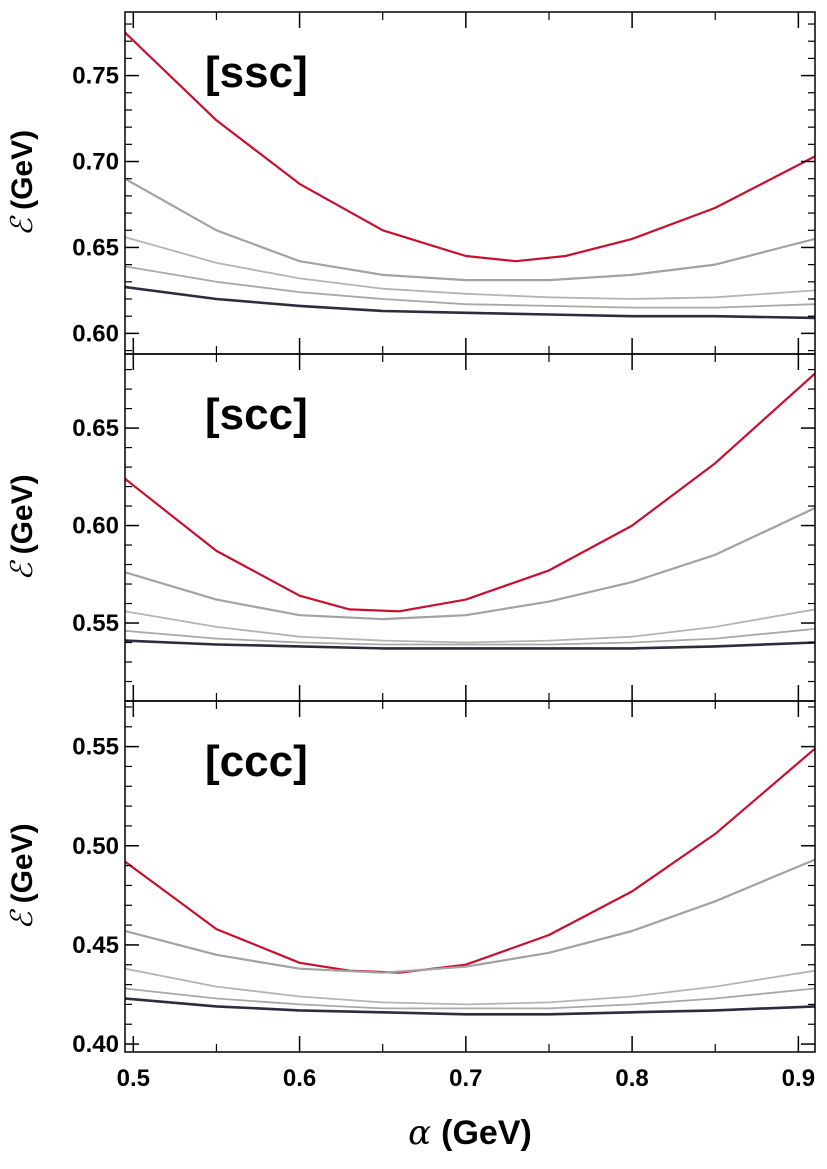 Image resolution: width=827 pixels, height=1169 pixels. What do you see at coordinates (95, 162) in the screenshot?
I see `y-tick-label: 0.70` at bounding box center [95, 162].